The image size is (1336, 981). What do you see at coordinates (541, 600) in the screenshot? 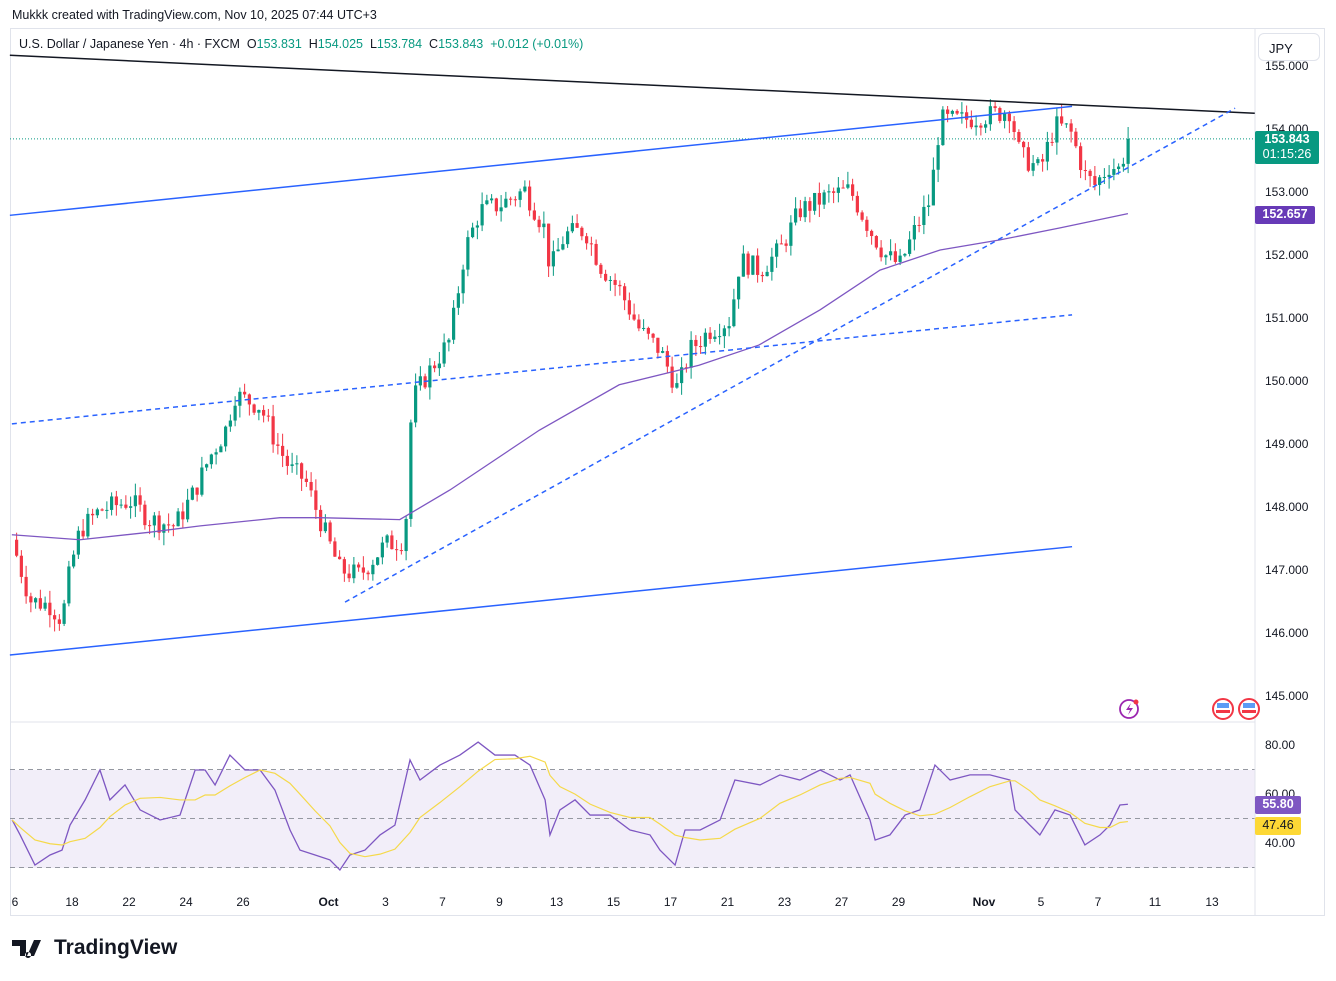
I see `channel-lower` at bounding box center [541, 600].